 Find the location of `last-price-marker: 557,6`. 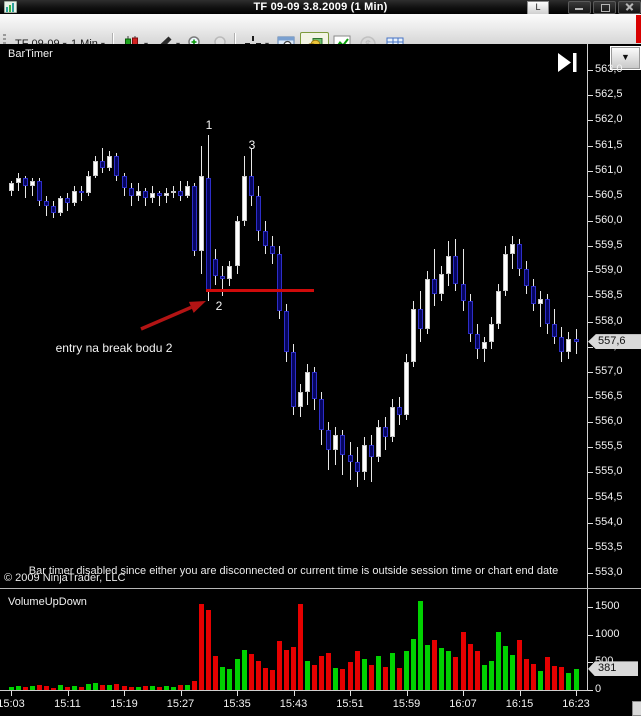

last-price-marker: 557,6 is located at coordinates (614, 342).